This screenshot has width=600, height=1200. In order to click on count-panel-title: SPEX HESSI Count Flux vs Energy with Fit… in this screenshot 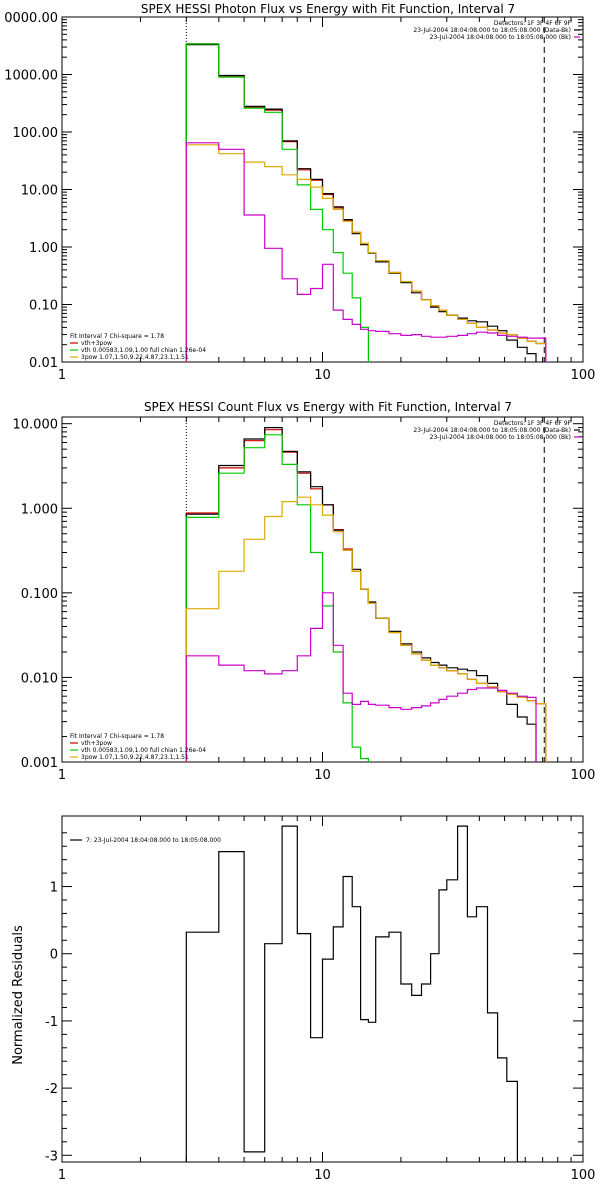, I will do `click(328, 407)`.